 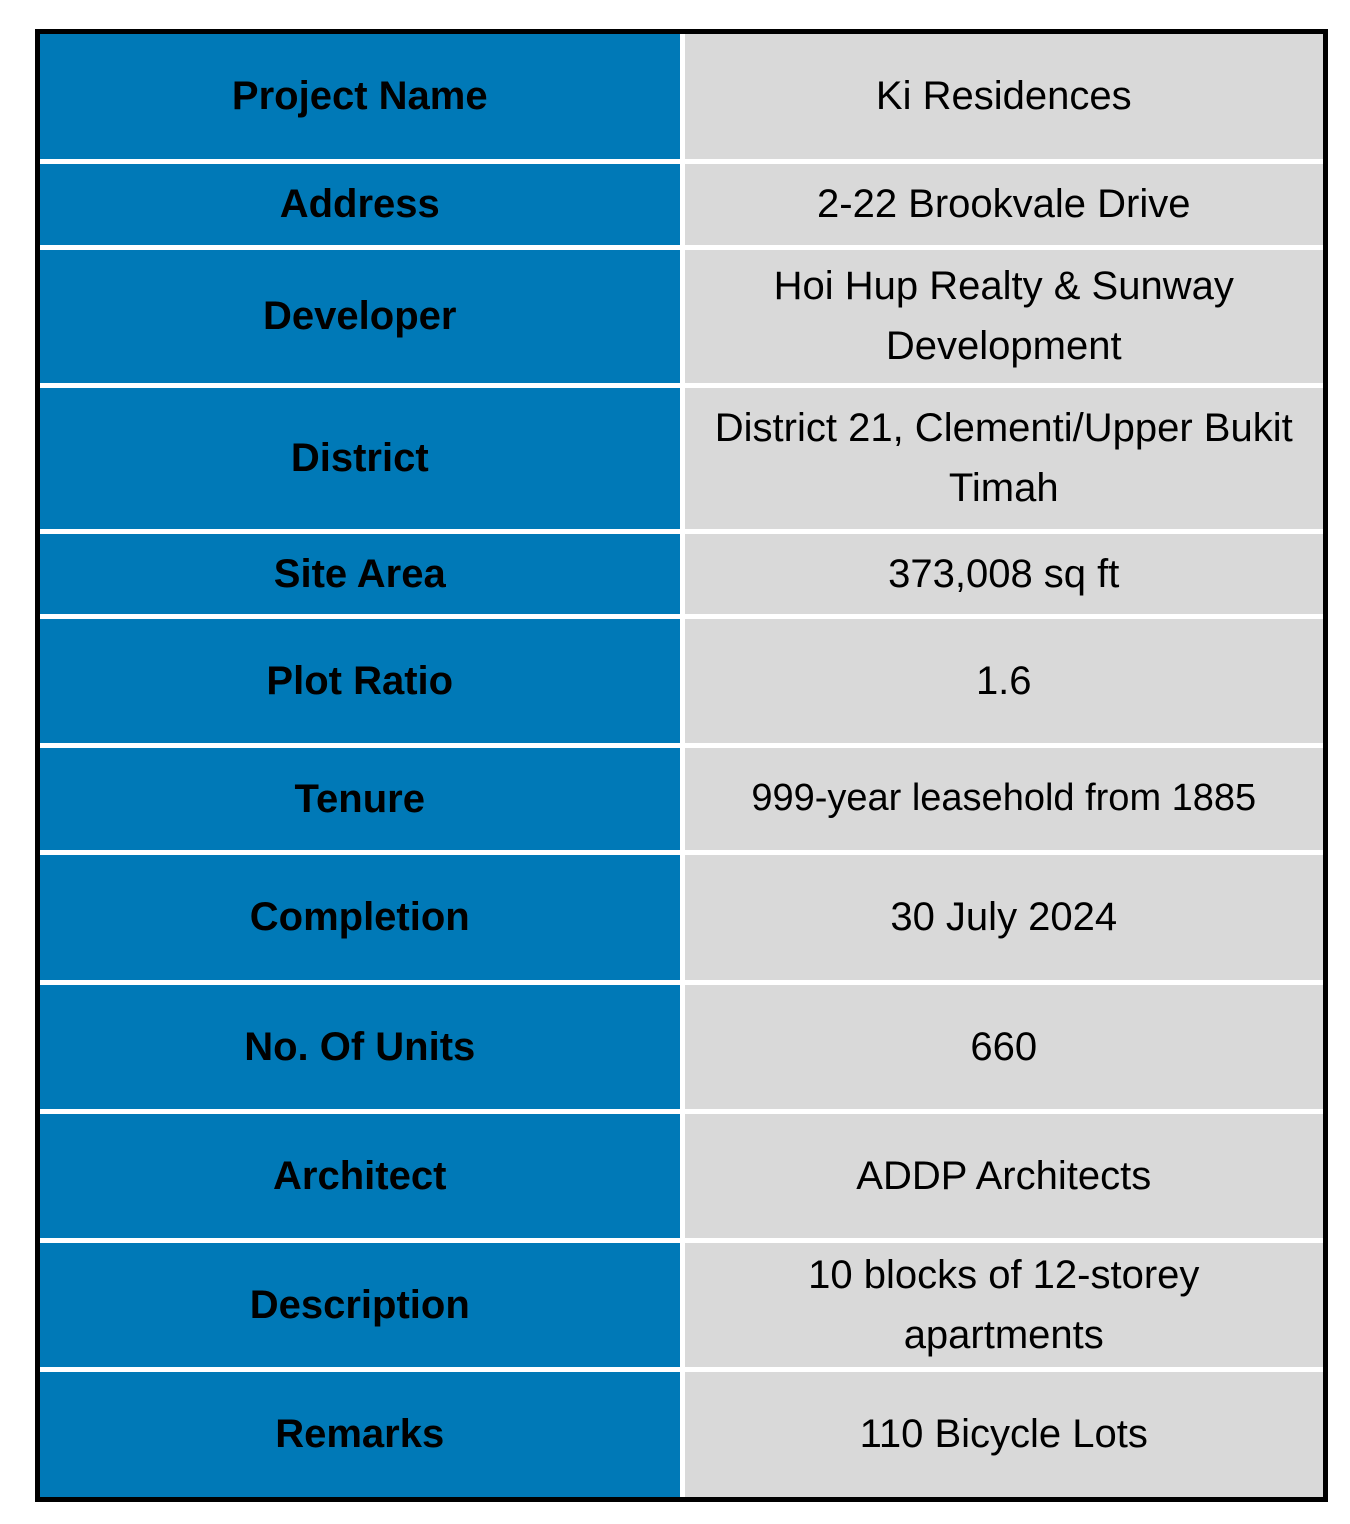 What do you see at coordinates (362, 917) in the screenshot?
I see `row-label: Completion` at bounding box center [362, 917].